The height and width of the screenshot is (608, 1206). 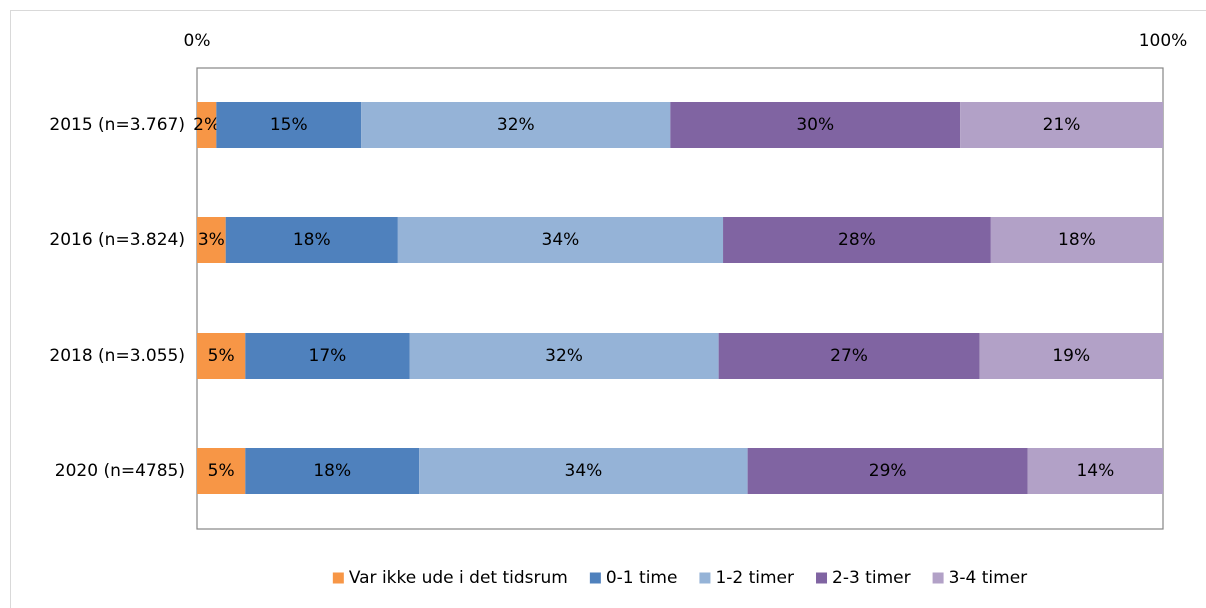 I want to click on legend-label: 1-2 timer, so click(x=754, y=578).